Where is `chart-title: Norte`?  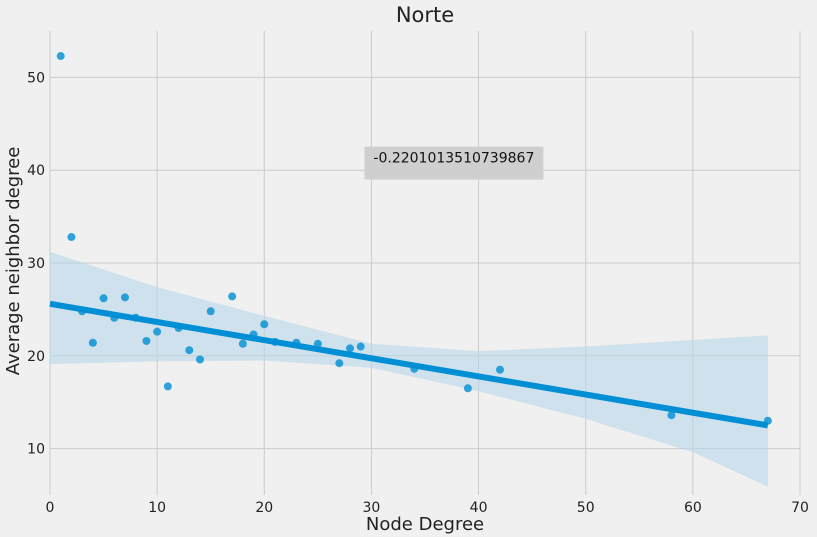 chart-title: Norte is located at coordinates (425, 15).